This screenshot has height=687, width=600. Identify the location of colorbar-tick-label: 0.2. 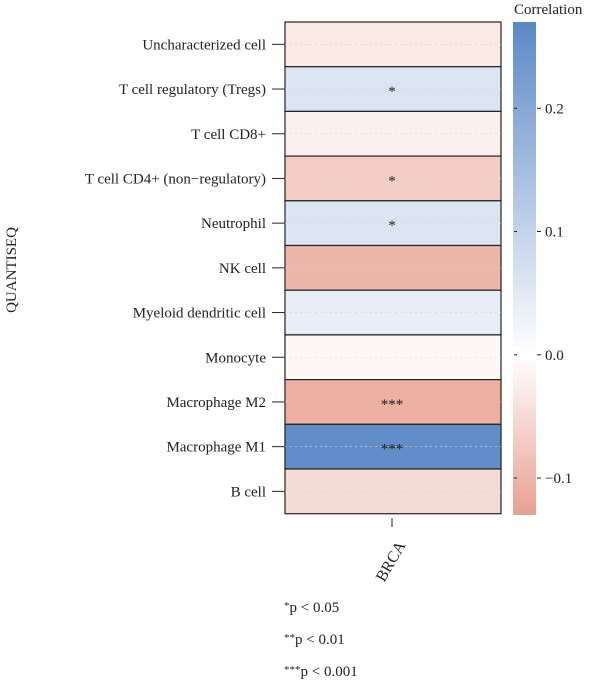
(554, 109).